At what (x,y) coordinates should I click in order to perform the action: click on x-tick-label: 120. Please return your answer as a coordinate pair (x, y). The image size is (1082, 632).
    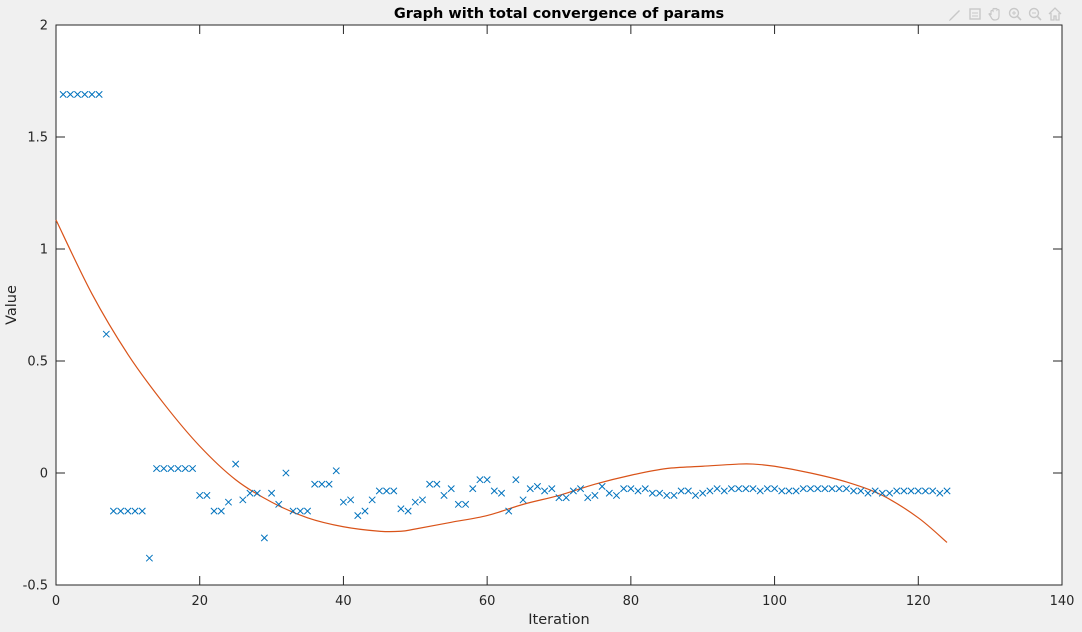
    Looking at the image, I should click on (918, 601).